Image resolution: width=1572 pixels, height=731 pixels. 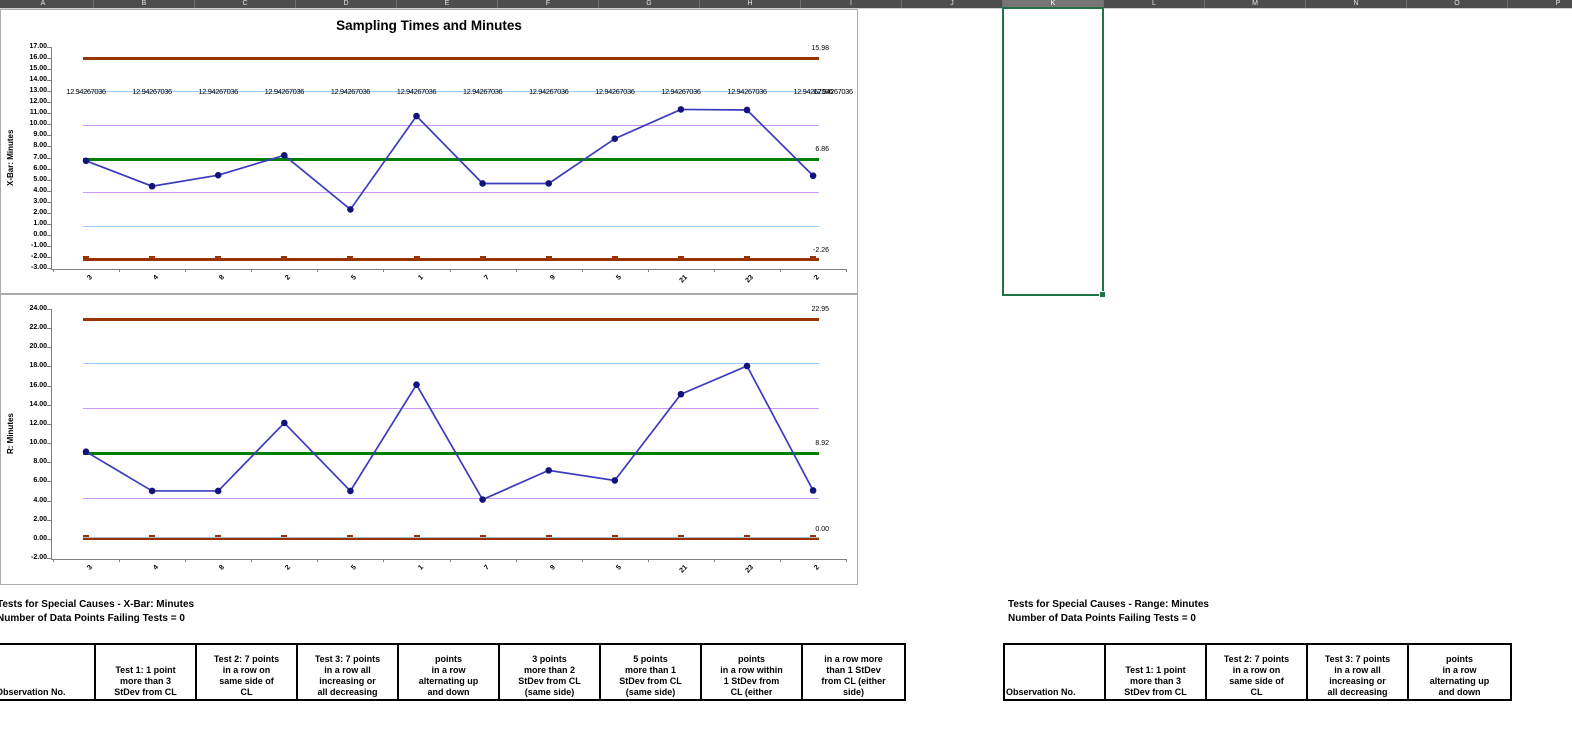 What do you see at coordinates (346, 4) in the screenshot?
I see `column-header-D: D` at bounding box center [346, 4].